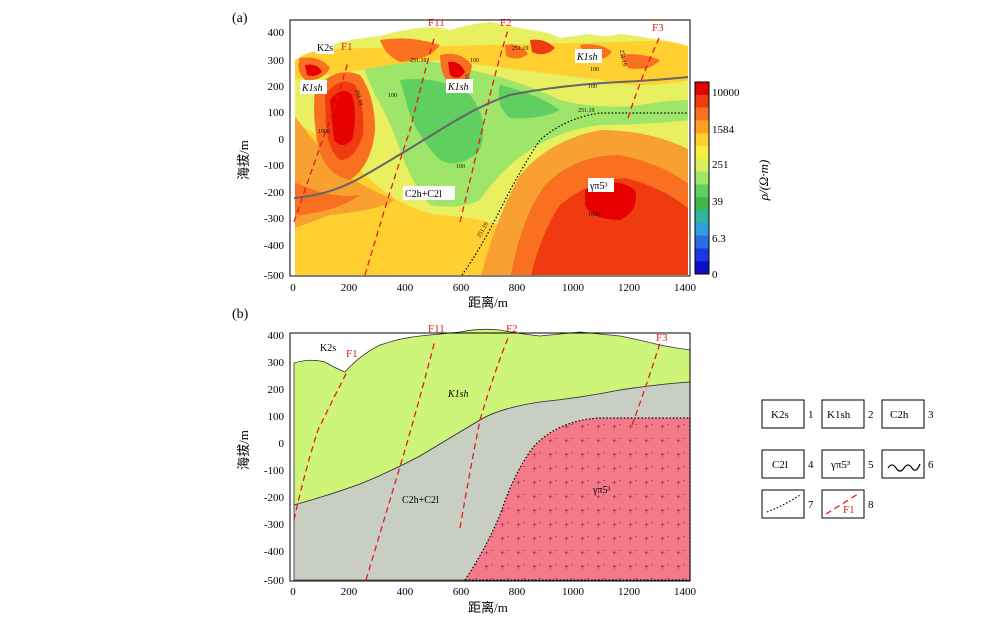 This screenshot has width=1000, height=624. What do you see at coordinates (458, 87) in the screenshot?
I see `unit-label-k1sh: K1sh` at bounding box center [458, 87].